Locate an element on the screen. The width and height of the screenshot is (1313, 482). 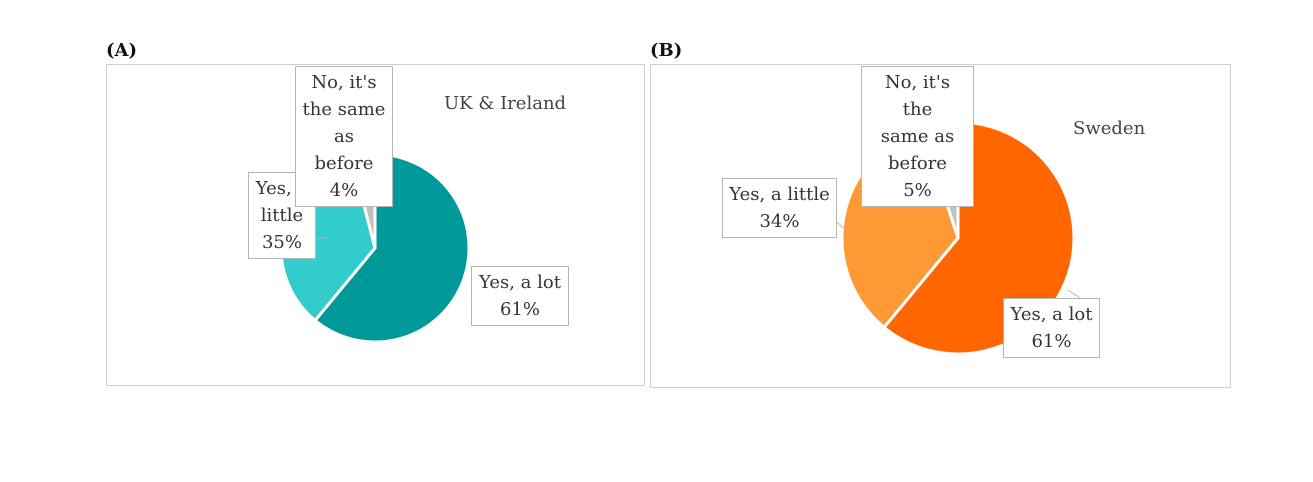
callout-text: the same is located at coordinates (344, 109).